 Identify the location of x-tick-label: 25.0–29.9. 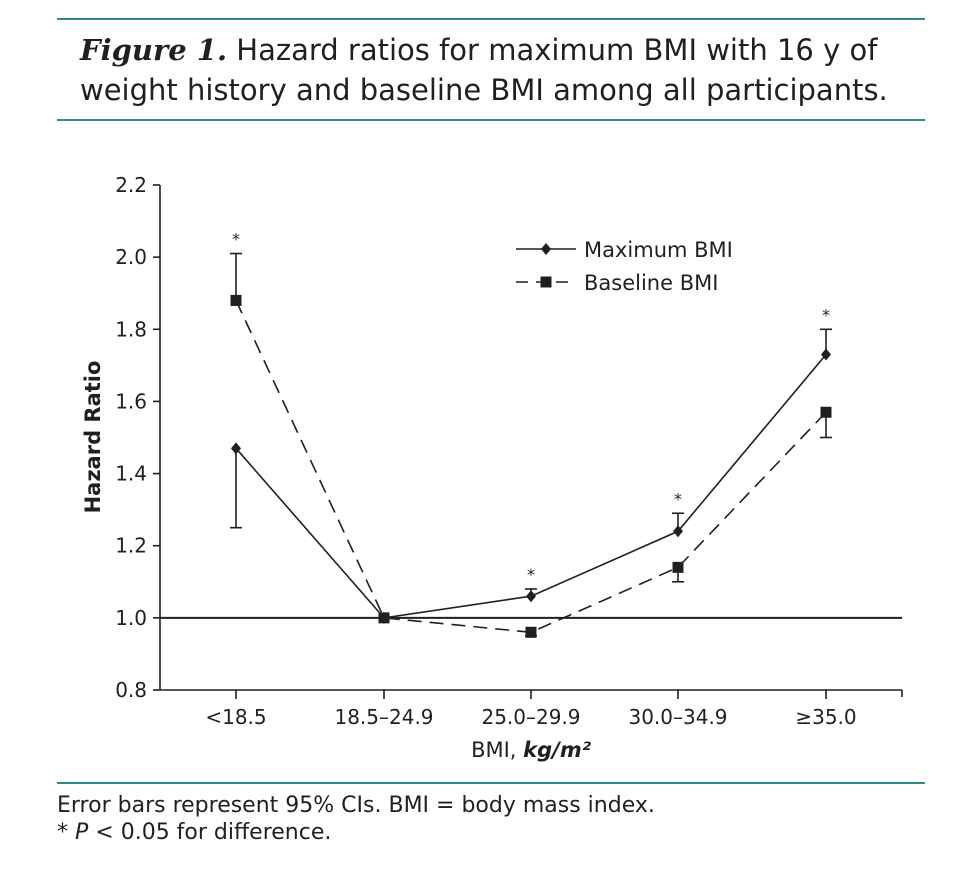
(530, 717).